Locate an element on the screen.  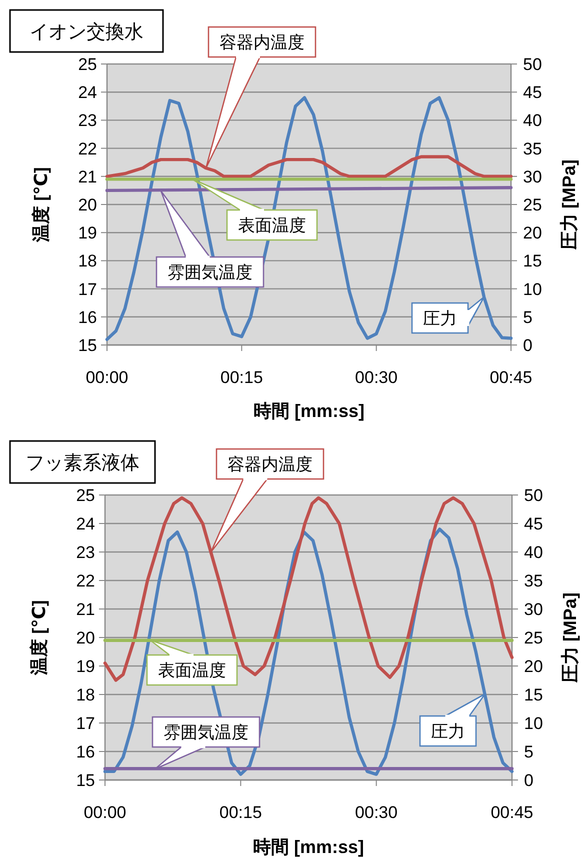
chart-title: フッ素系液体 is located at coordinates (83, 463).